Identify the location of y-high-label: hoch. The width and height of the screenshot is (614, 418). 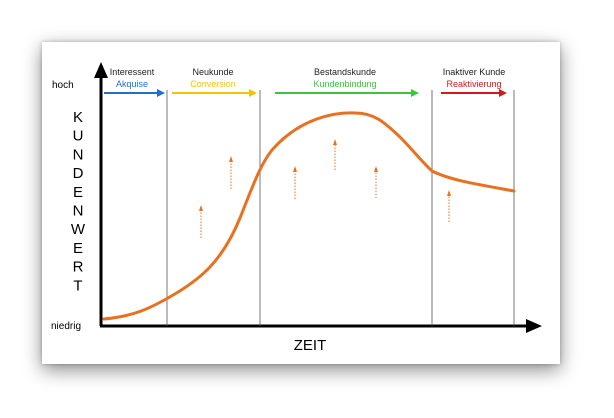
(63, 85).